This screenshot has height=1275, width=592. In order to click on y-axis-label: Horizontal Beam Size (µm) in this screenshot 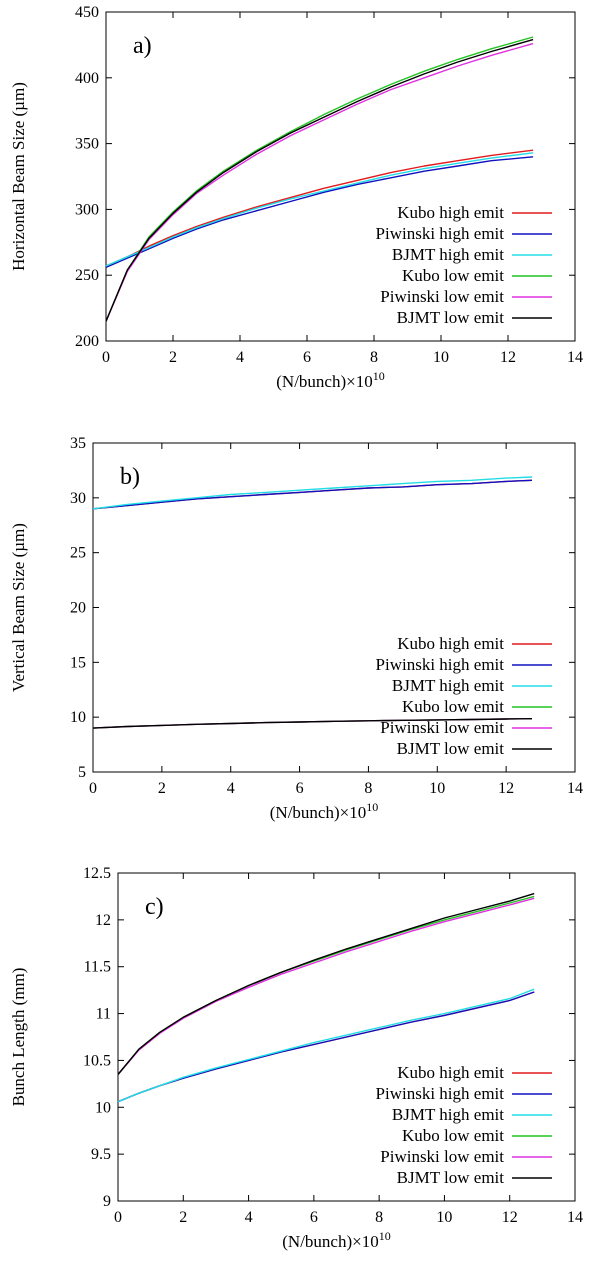, I will do `click(18, 176)`.